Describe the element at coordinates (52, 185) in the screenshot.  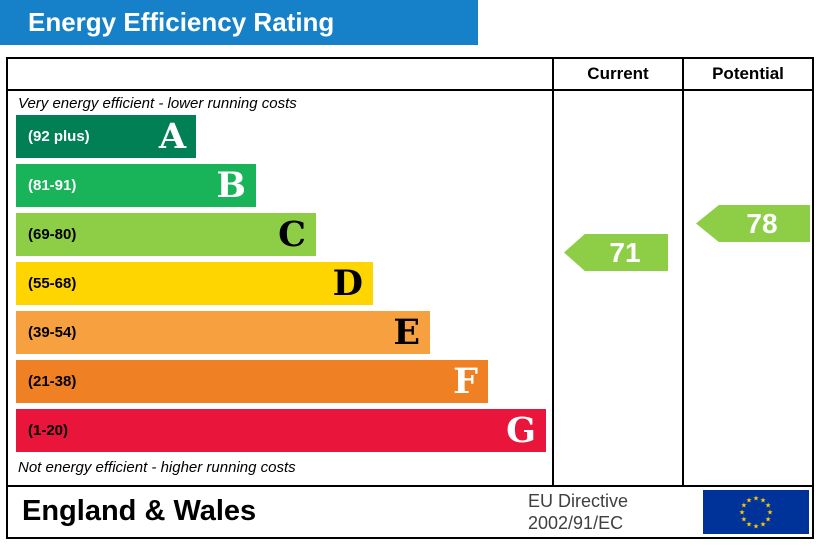
I see `band-b-range: (81-91)` at that location.